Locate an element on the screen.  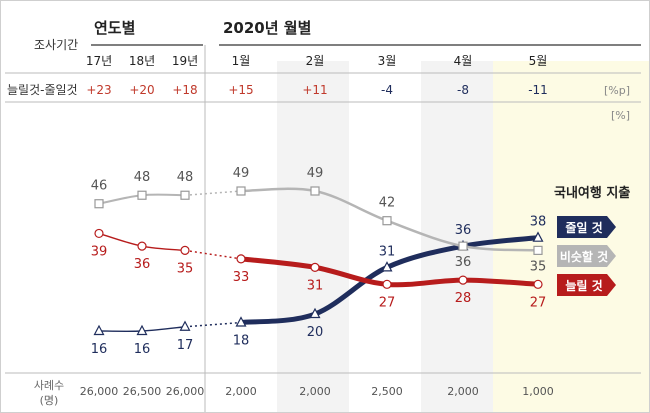
sample-size: 2,500 is located at coordinates (387, 391).